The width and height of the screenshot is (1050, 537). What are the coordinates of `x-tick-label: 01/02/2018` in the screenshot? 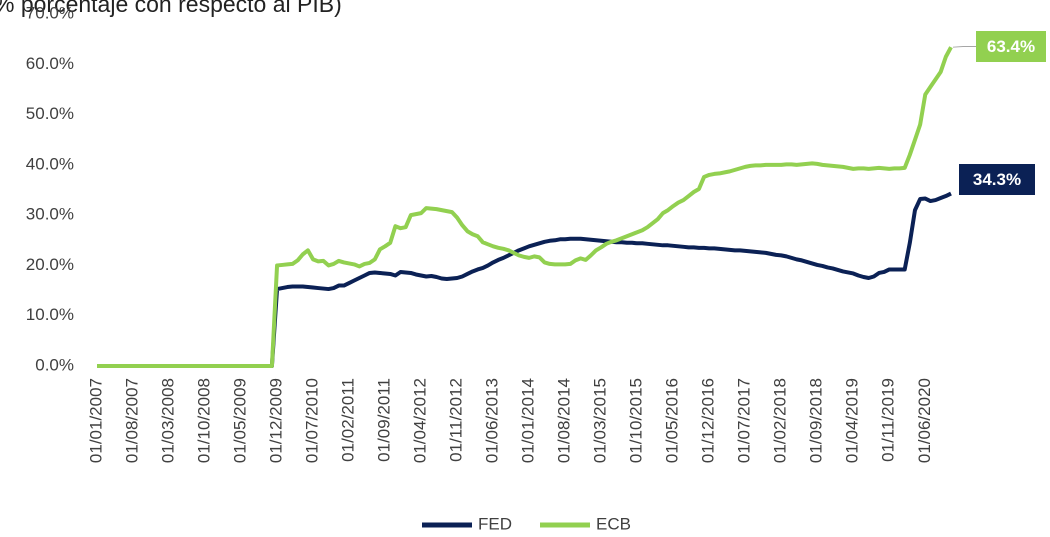 It's located at (780, 420).